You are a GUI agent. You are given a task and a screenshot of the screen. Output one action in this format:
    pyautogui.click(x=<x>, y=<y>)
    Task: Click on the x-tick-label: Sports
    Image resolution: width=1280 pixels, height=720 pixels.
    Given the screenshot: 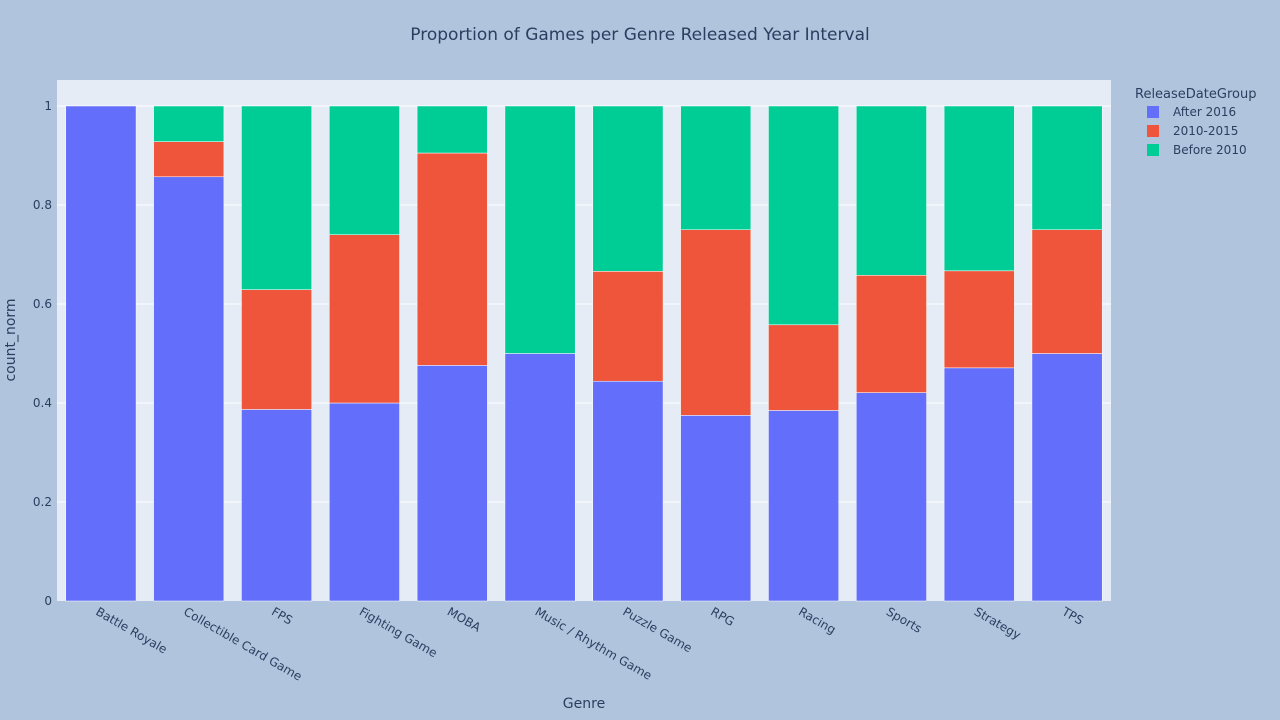 What is the action you would take?
    pyautogui.click(x=904, y=619)
    